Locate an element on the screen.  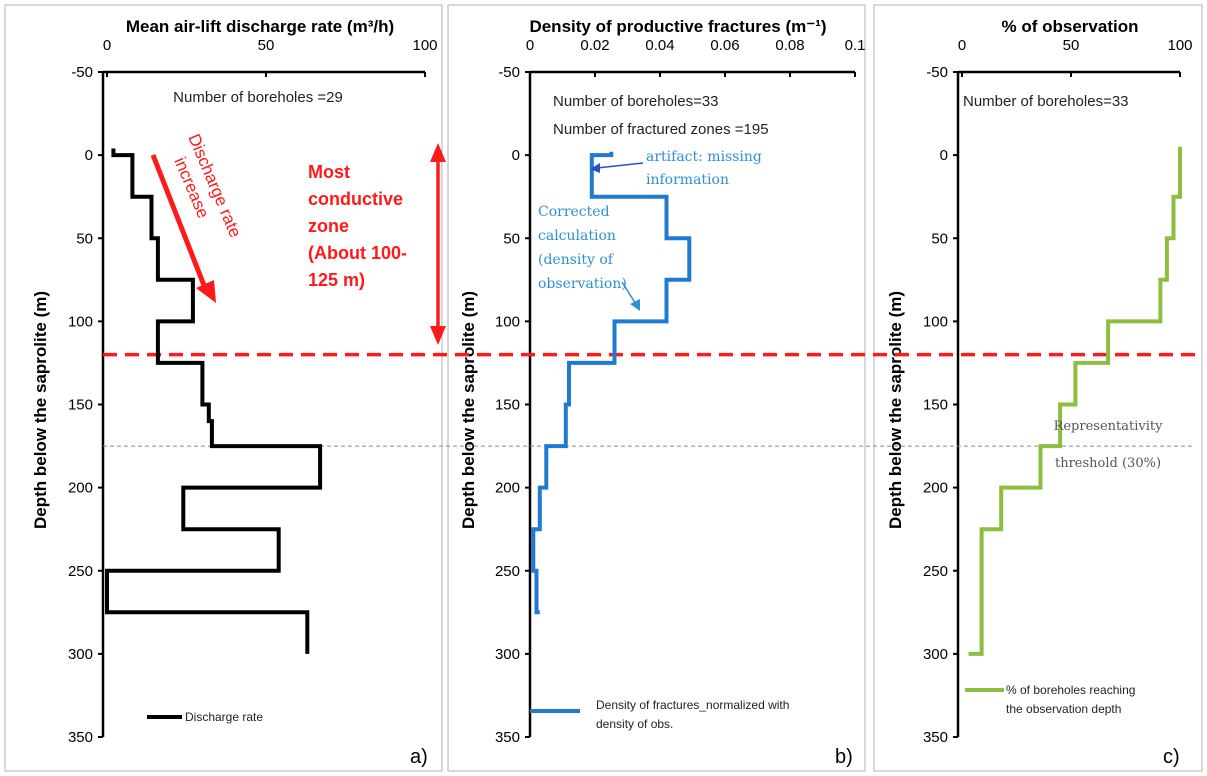
panel-b-title: Density of productive fractures (m⁻¹) is located at coordinates (677, 26).